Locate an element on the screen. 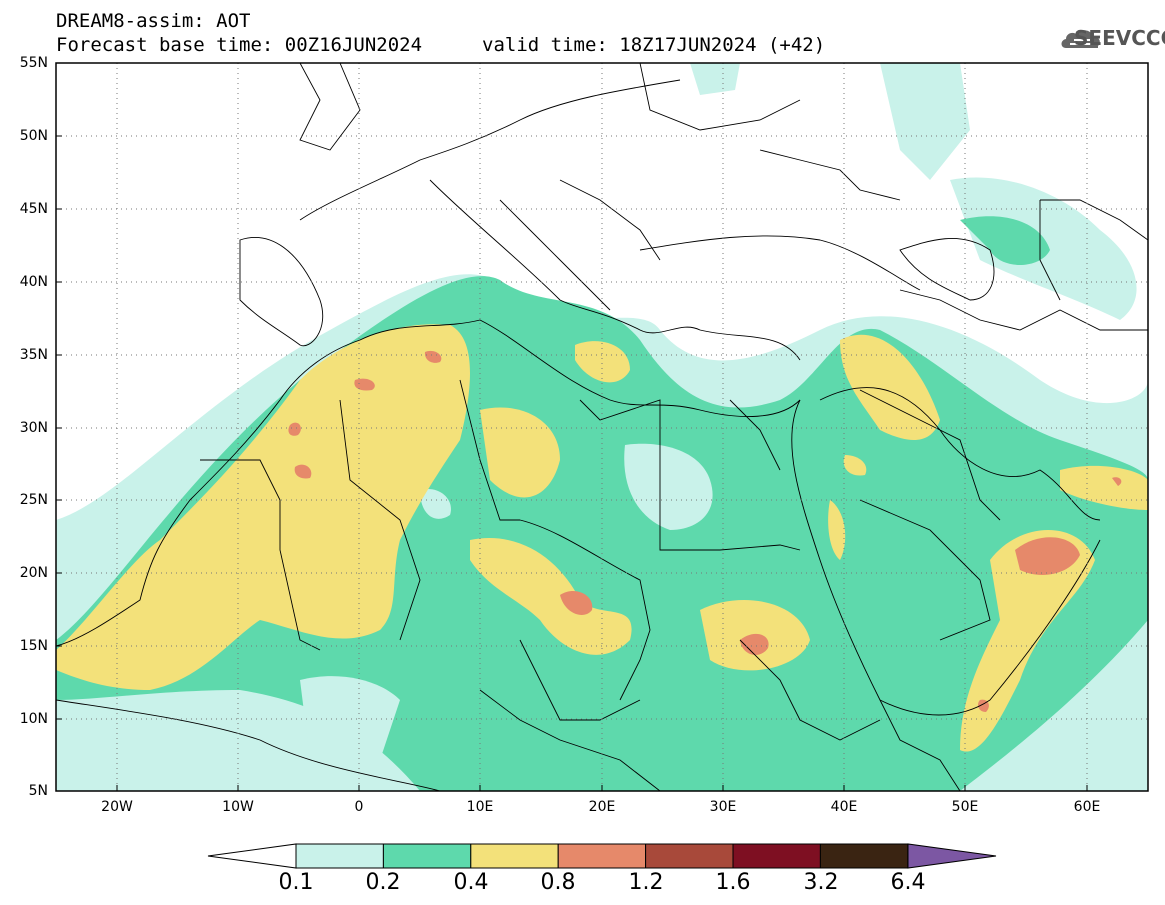 This screenshot has width=1165, height=905. colorbar-label: 1.2 is located at coordinates (646, 882).